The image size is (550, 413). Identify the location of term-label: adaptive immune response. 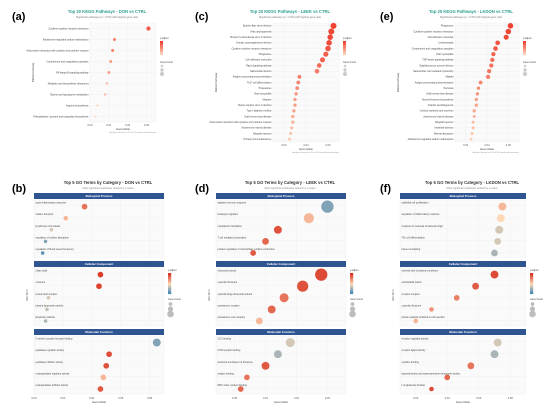
(232, 203).